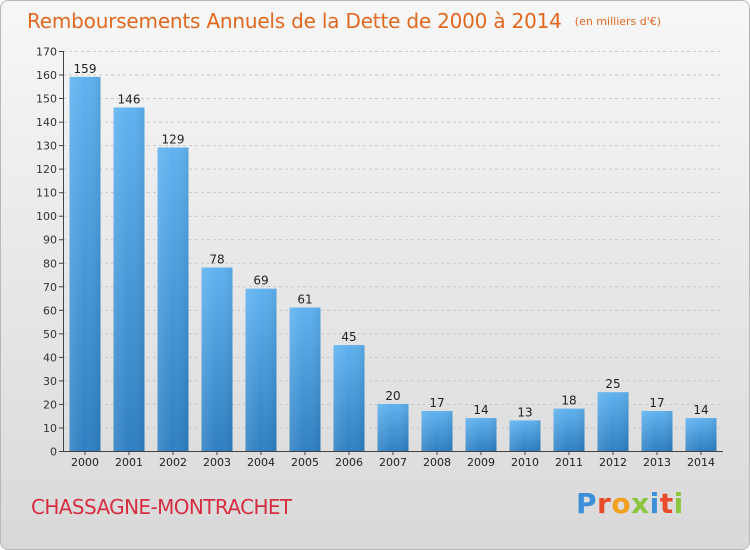 The height and width of the screenshot is (550, 750). Describe the element at coordinates (524, 412) in the screenshot. I see `bar-value-label: 13` at that location.